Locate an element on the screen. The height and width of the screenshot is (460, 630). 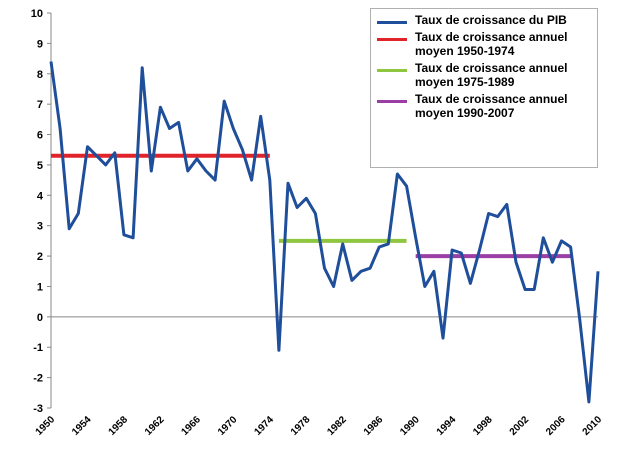
x-tick-label: 1950 is located at coordinates (46, 426).